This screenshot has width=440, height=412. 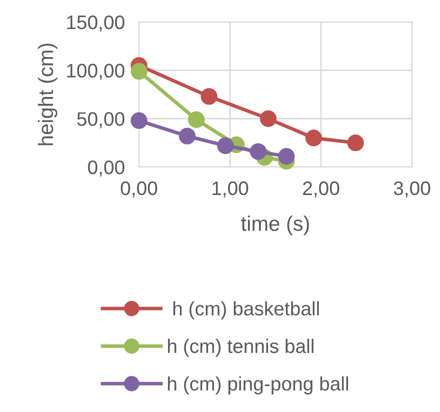 What do you see at coordinates (275, 226) in the screenshot?
I see `x-axis-title: time (s)` at bounding box center [275, 226].